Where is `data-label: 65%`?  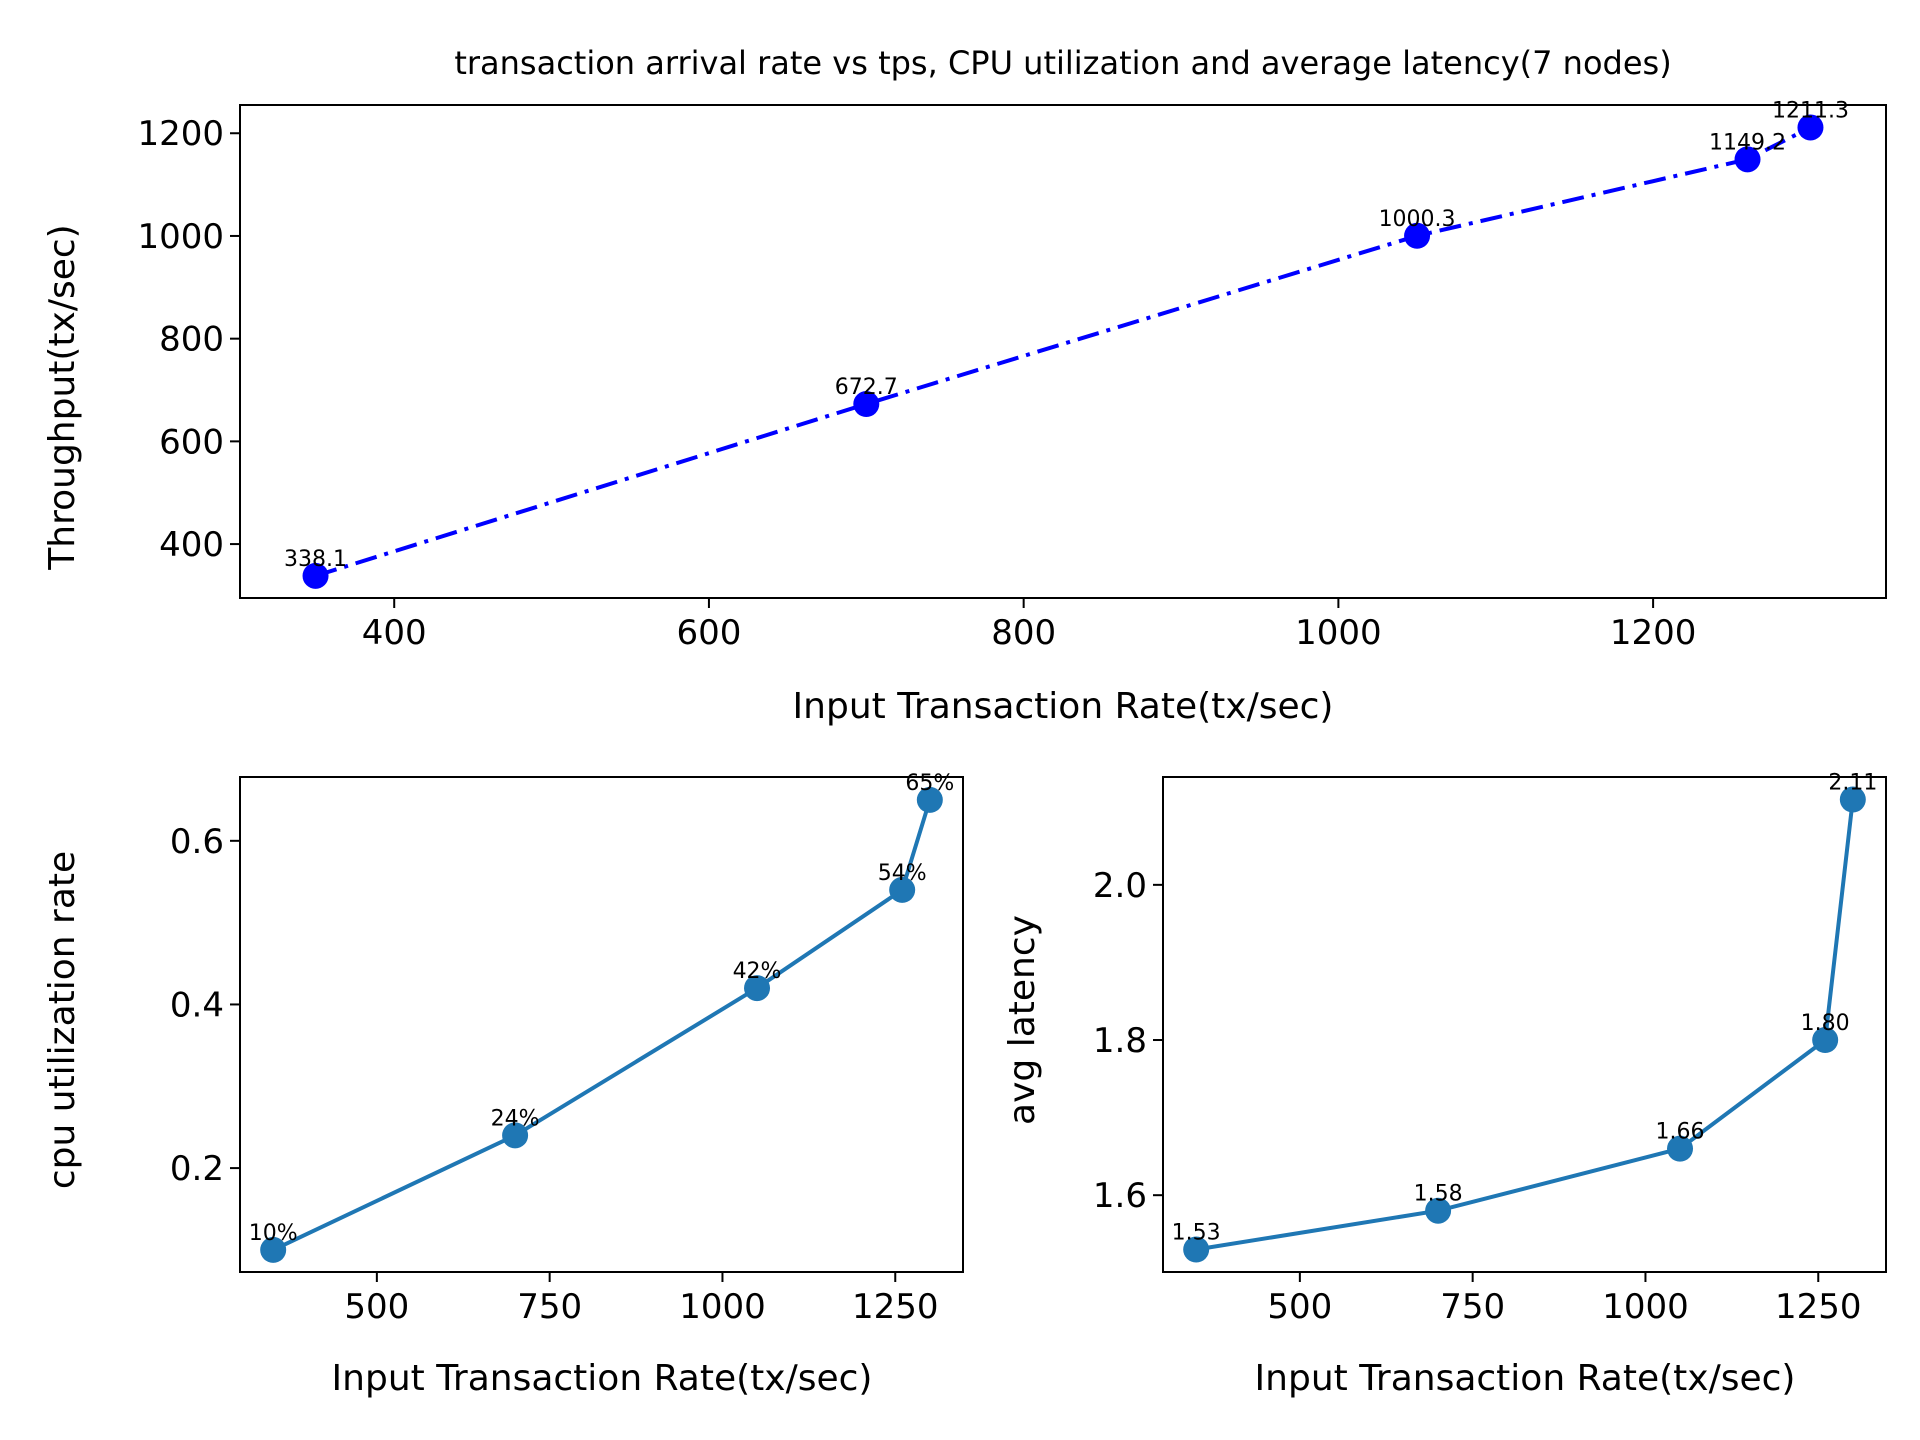 data-label: 65% is located at coordinates (929, 783).